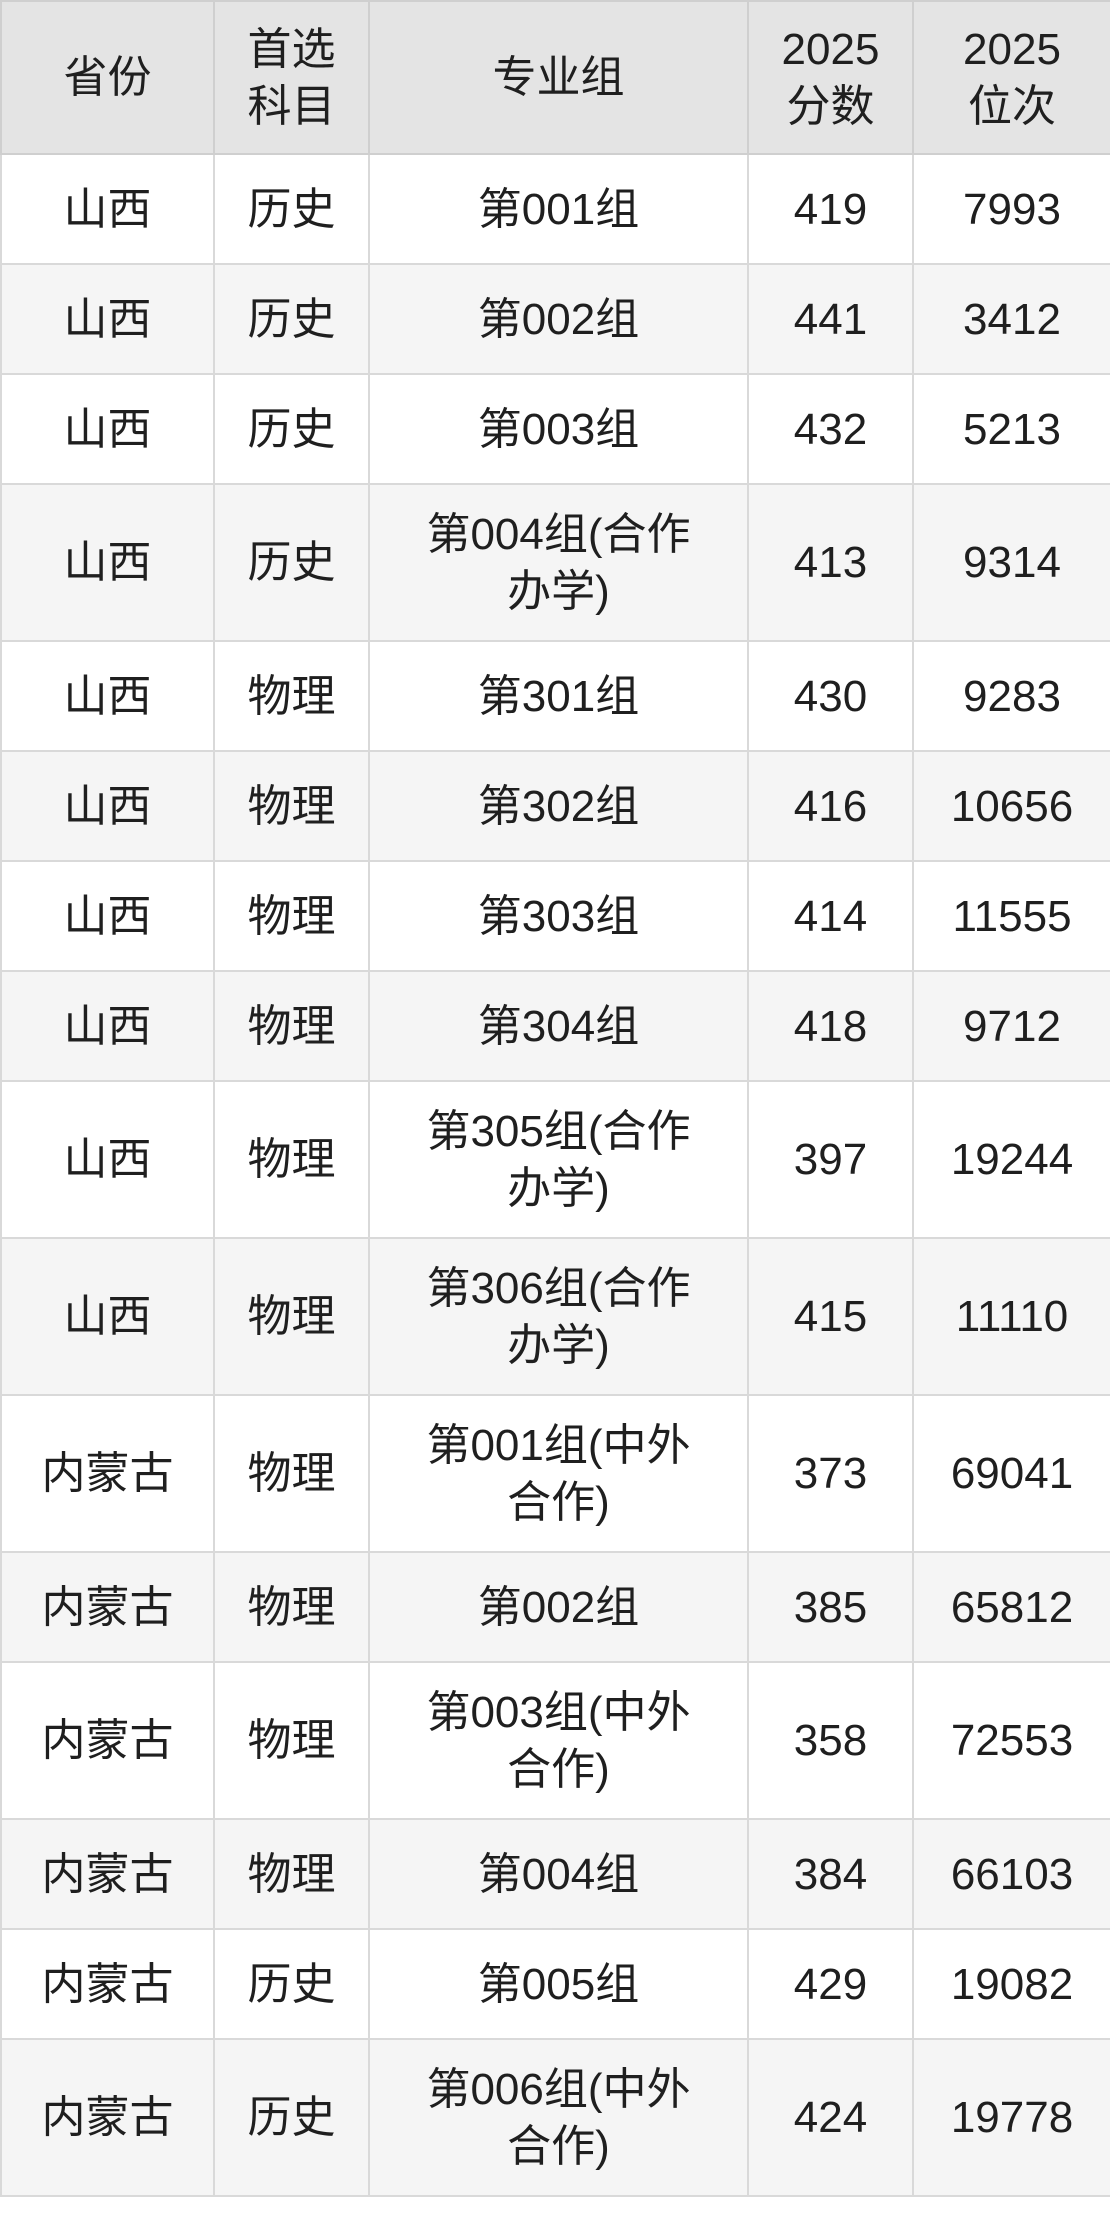  I want to click on cell-score: 413, so click(830, 562).